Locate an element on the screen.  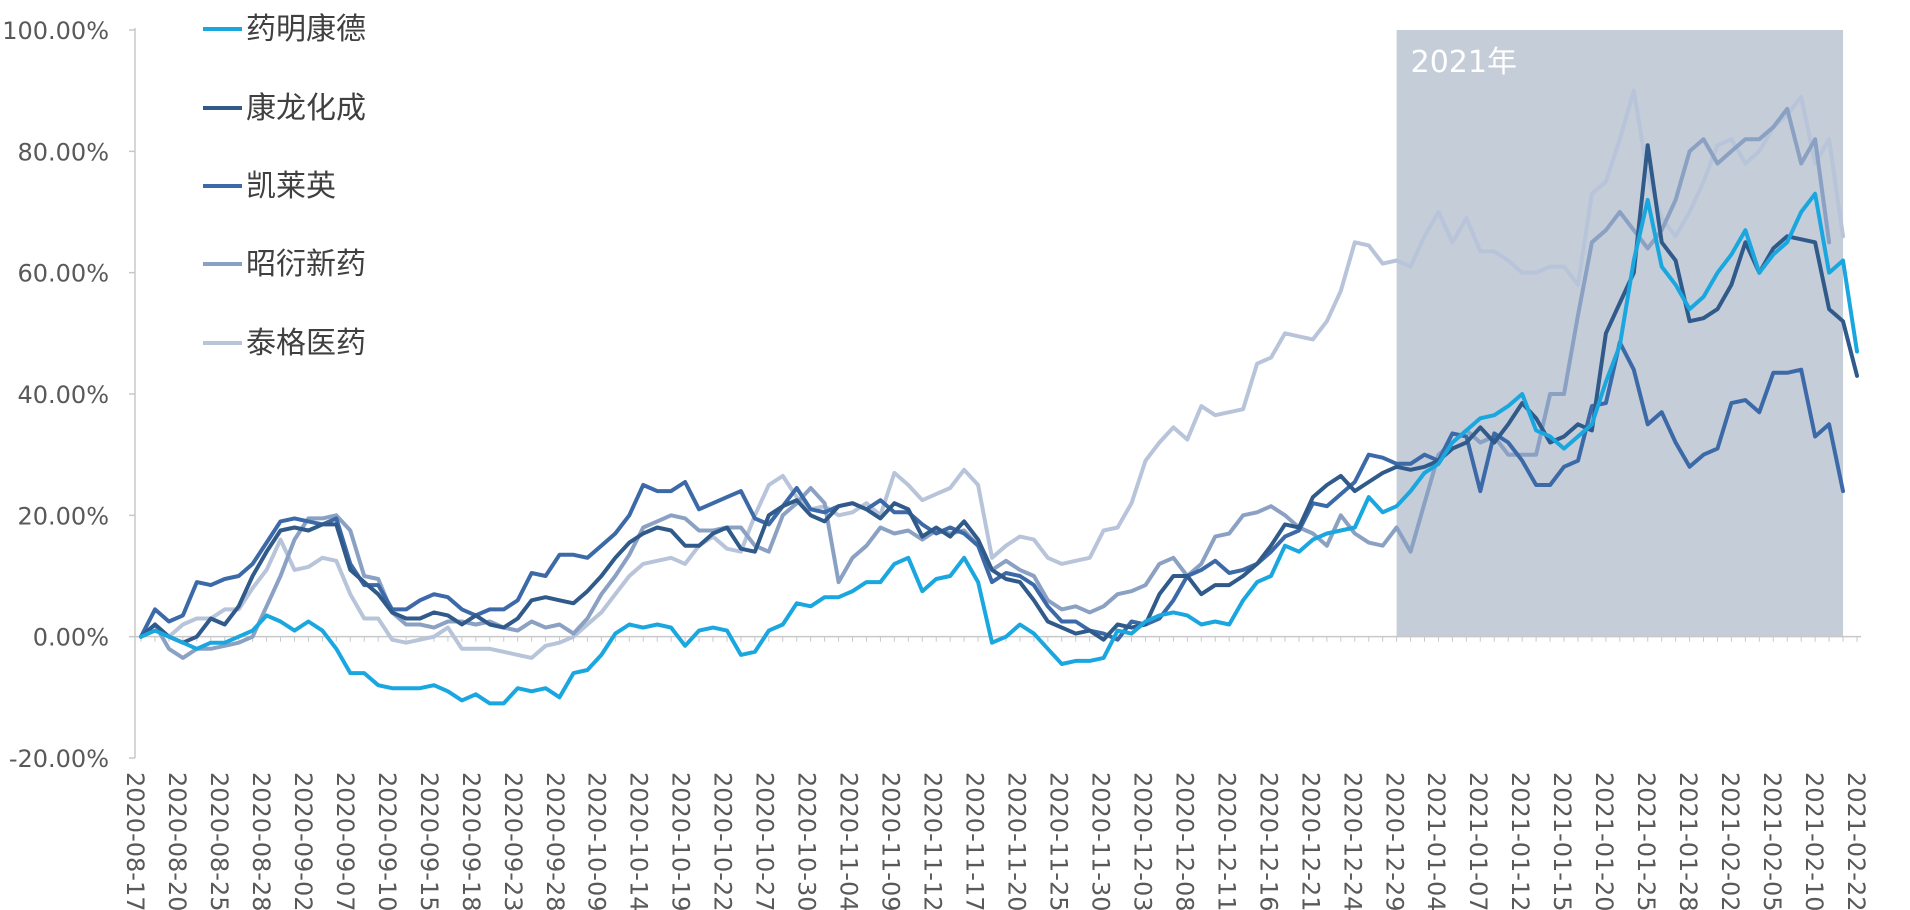
x-tick-label: 2021-02-02 is located at coordinates (1730, 841).